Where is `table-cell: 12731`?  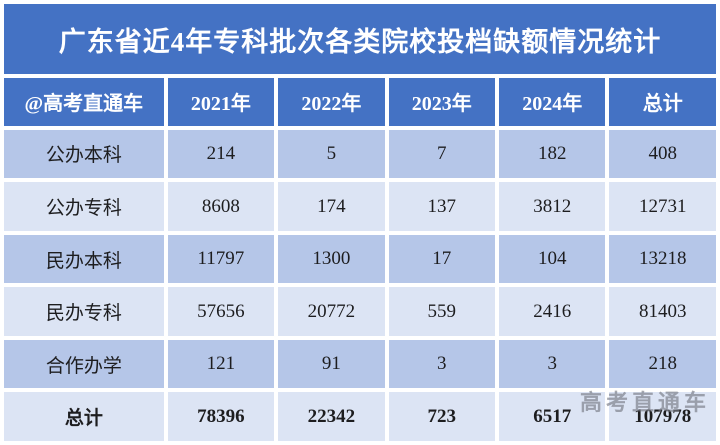
table-cell: 12731 is located at coordinates (662, 206).